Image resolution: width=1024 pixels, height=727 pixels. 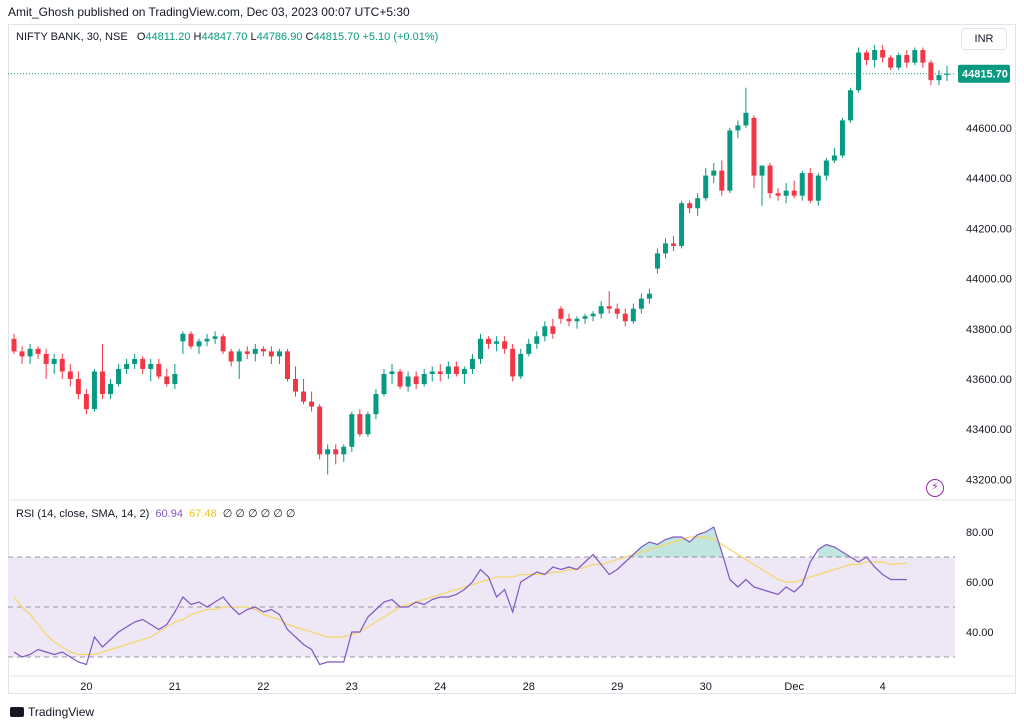 I want to click on change-value: +5.10 (+0.01%), so click(x=400, y=37).